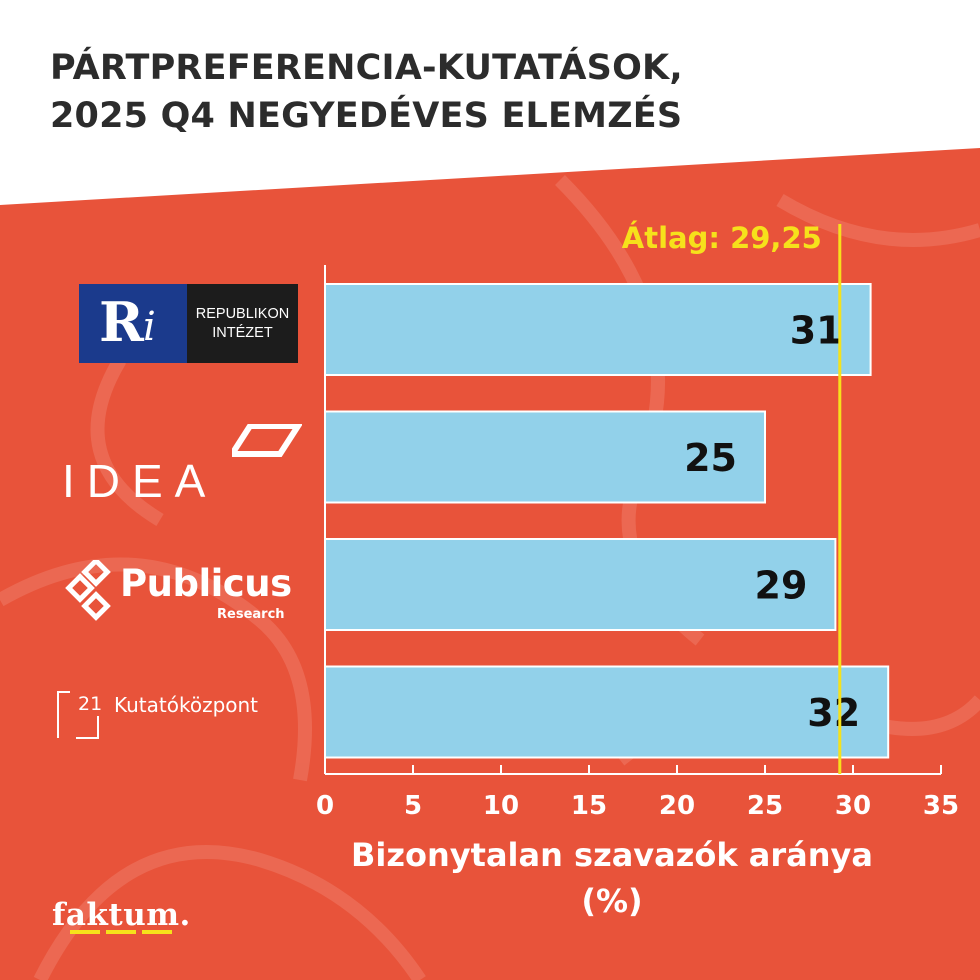 This screenshot has width=980, height=980. What do you see at coordinates (710, 458) in the screenshot?
I see `bar-value-label-2: 25` at bounding box center [710, 458].